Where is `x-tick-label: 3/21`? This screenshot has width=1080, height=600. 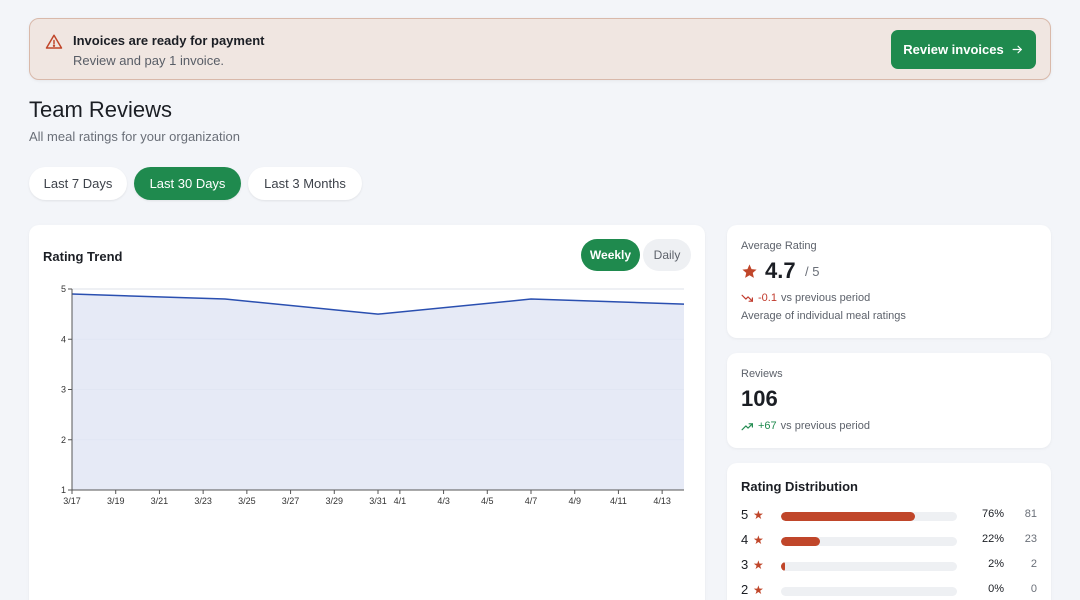 x-tick-label: 3/21 is located at coordinates (160, 501).